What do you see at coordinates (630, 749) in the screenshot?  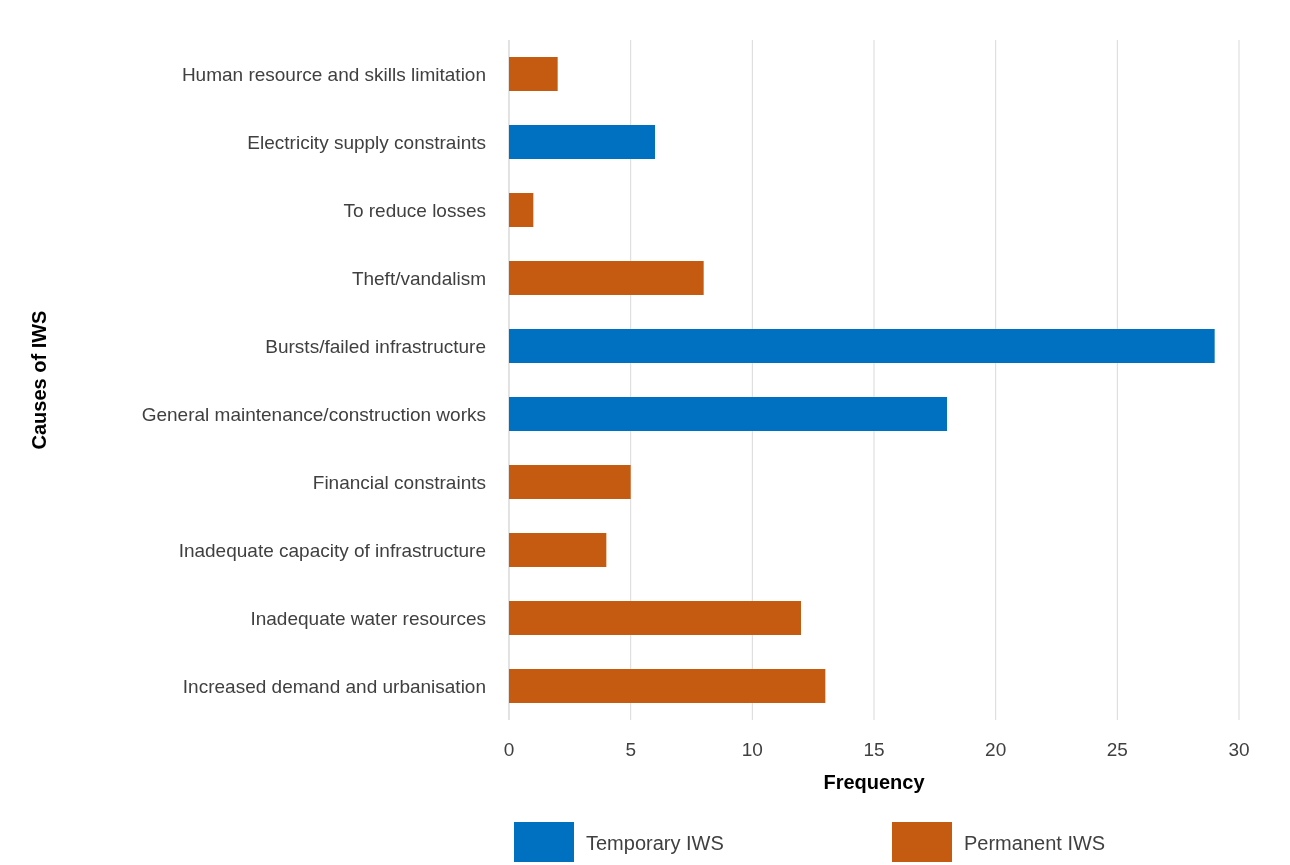 I see `x-tick-label: 5` at bounding box center [630, 749].